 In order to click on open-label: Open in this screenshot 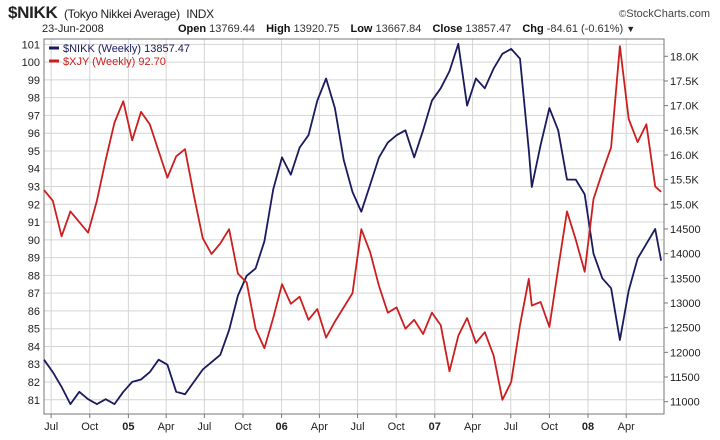, I will do `click(192, 29)`.